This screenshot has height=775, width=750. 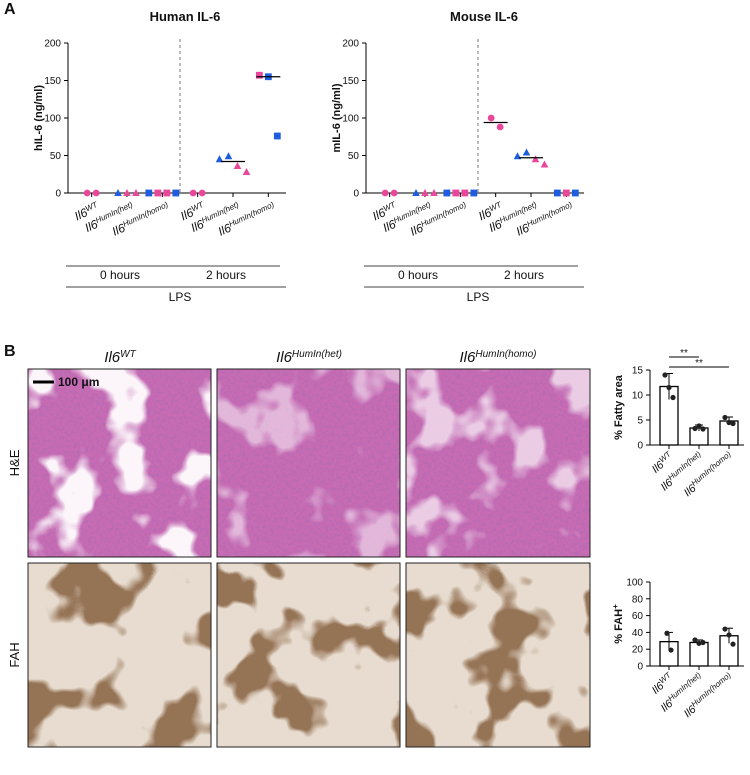 I want to click on y-axis-label: hIL-6 (ng/ml), so click(x=39, y=118).